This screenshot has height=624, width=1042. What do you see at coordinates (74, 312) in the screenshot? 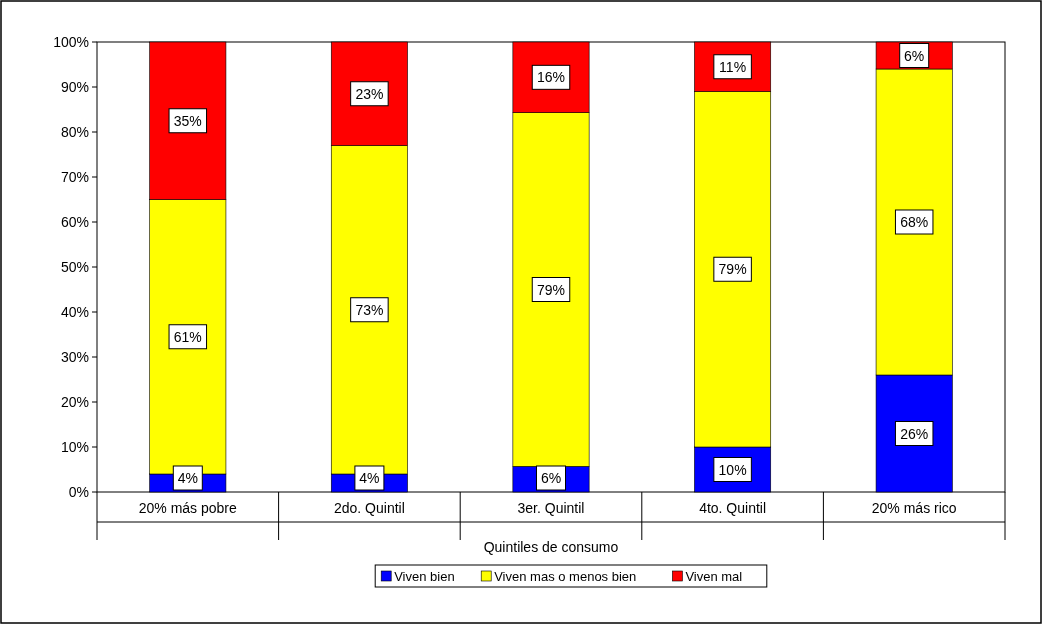
I see `y-tick-label: 40%` at bounding box center [74, 312].